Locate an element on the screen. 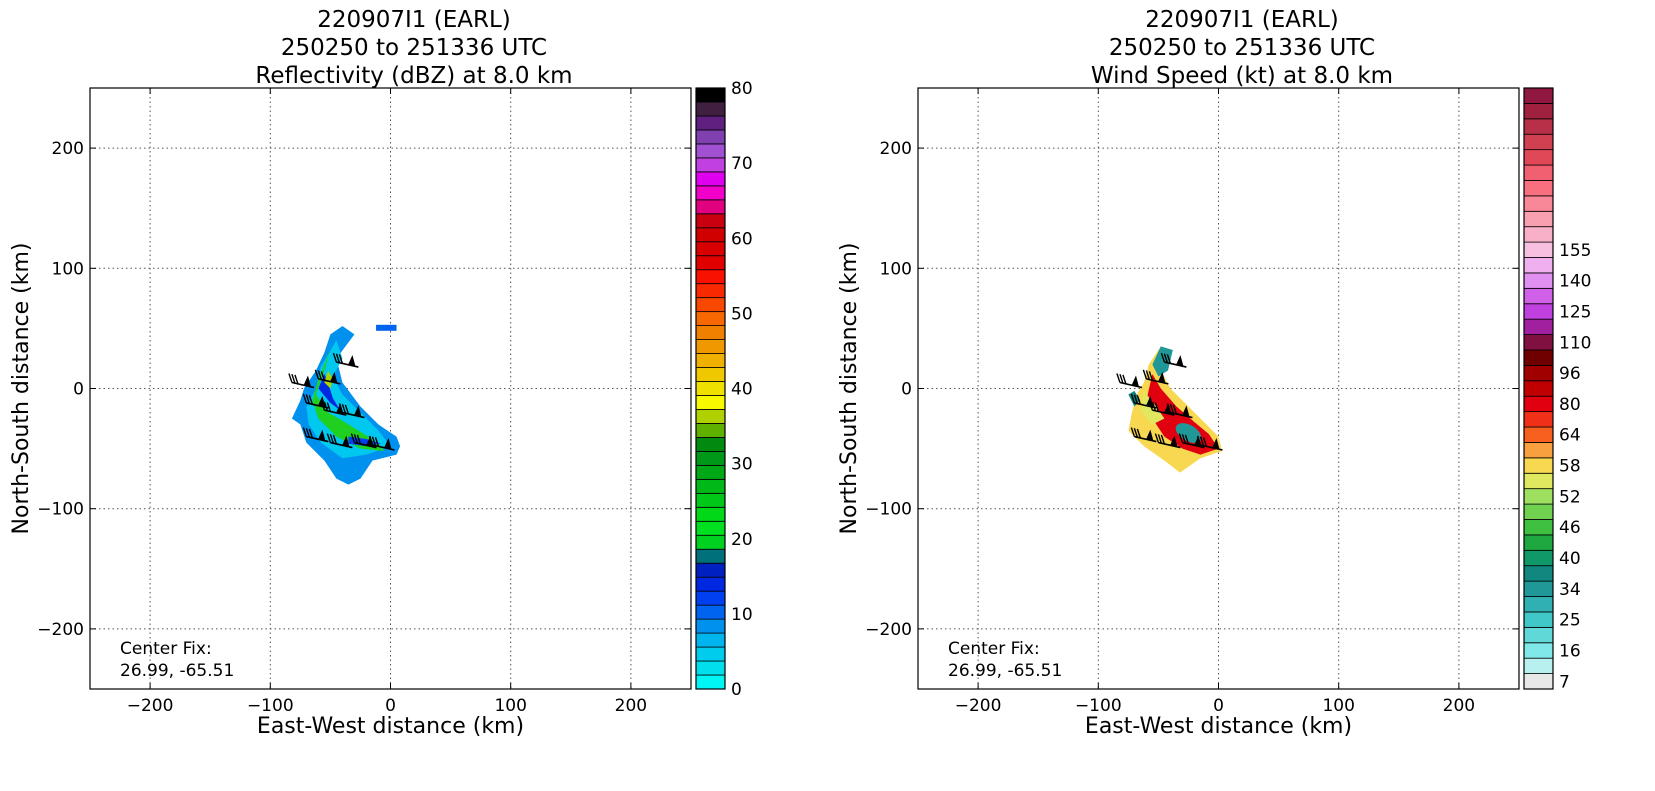  x-axis-label: East-West distance (km) is located at coordinates (1218, 726).